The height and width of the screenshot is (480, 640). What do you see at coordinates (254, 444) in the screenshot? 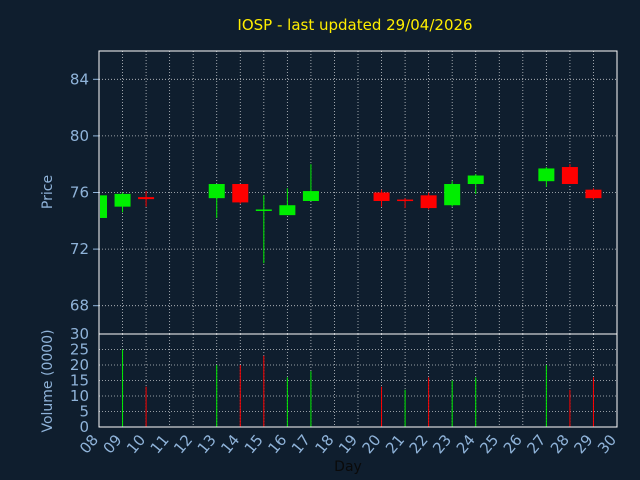
I see `x-tick-label: 15` at bounding box center [254, 444].